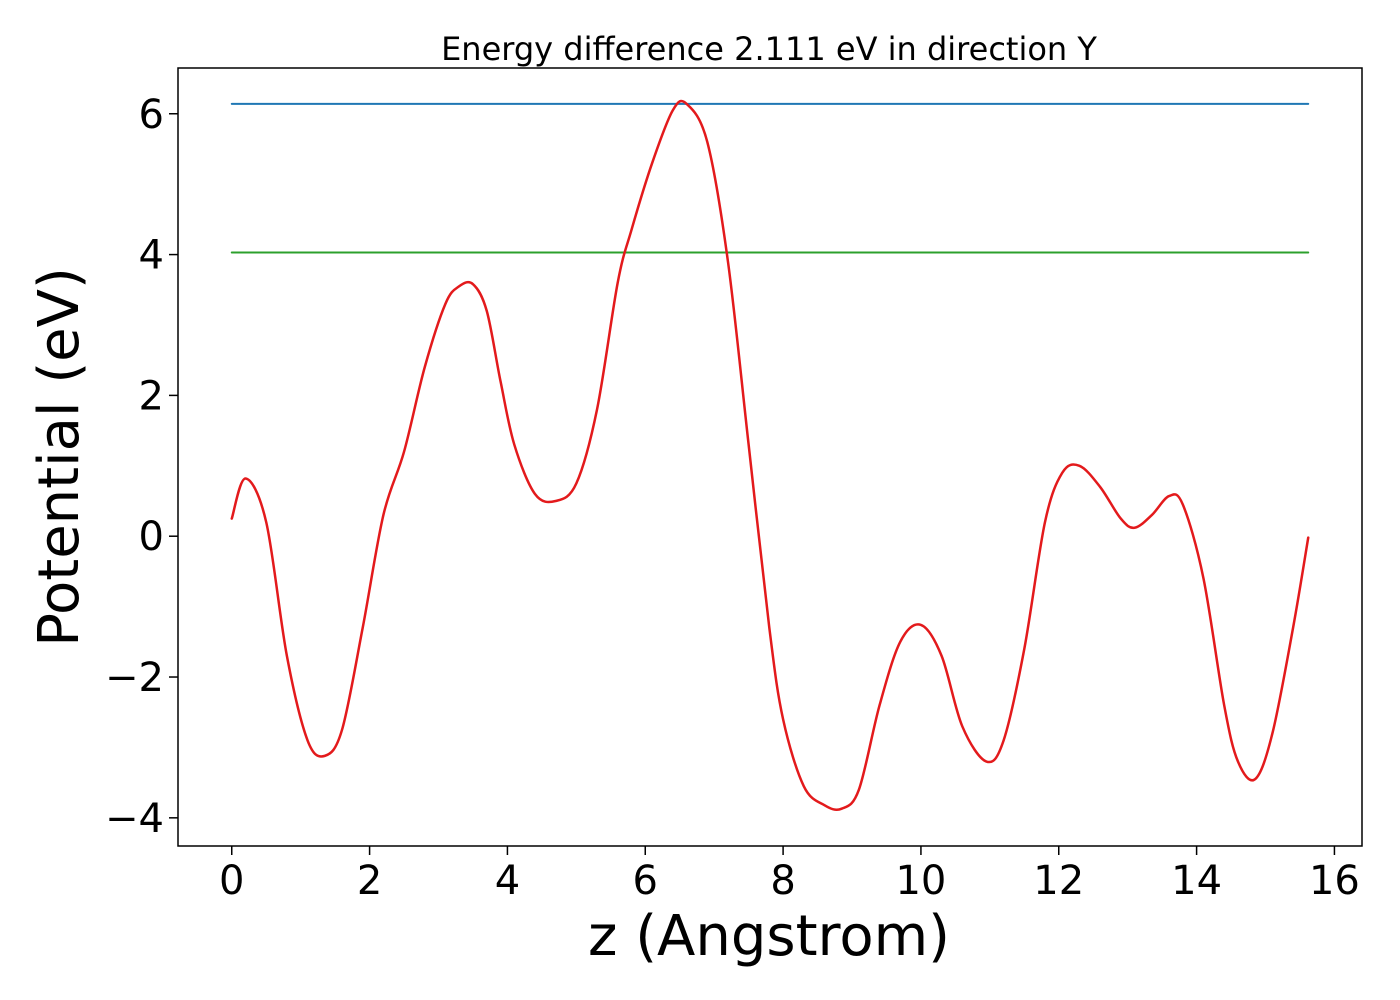 The image size is (1400, 1000). What do you see at coordinates (1058, 881) in the screenshot?
I see `x-tick-label: 12` at bounding box center [1058, 881].